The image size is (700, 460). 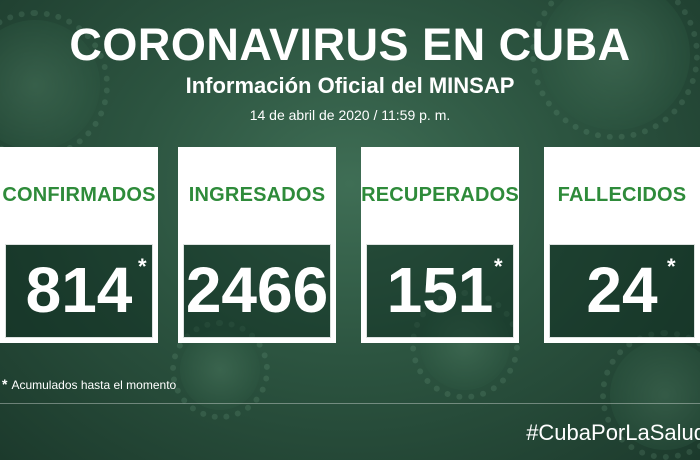 I want to click on footnote-text: Acumulados hasta el momento, so click(x=94, y=385).